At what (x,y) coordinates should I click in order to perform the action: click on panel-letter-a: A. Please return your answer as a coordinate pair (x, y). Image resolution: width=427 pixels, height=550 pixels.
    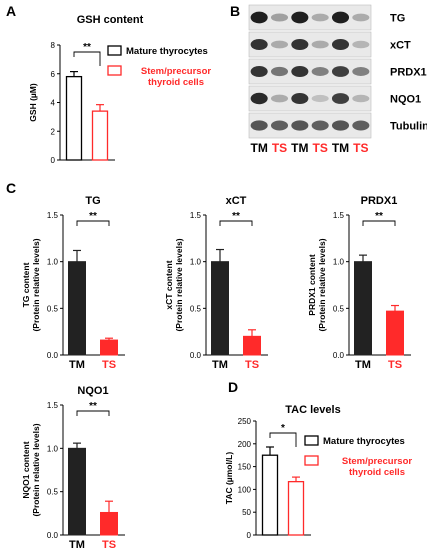
    Looking at the image, I should click on (11, 11).